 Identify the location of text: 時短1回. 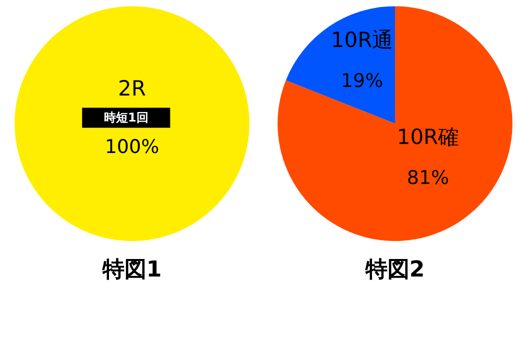
(126, 117).